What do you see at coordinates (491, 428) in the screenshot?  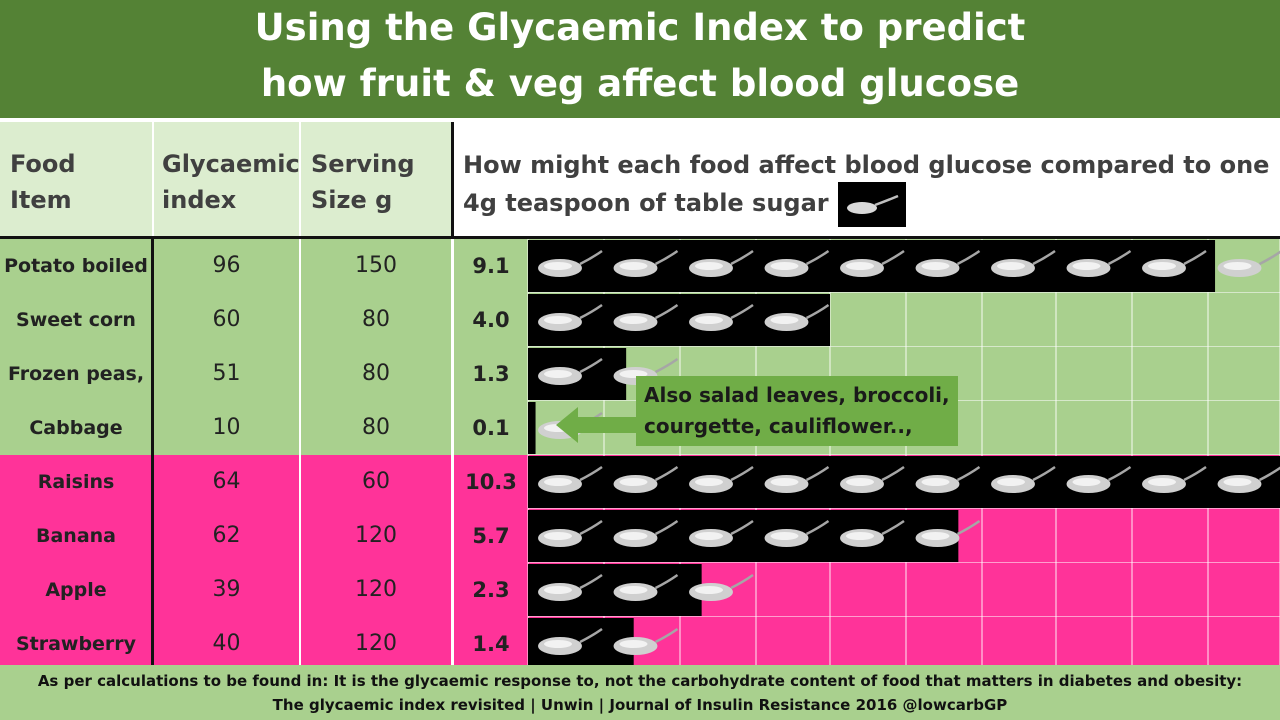 I see `teaspoon-value-cell: 0.1` at bounding box center [491, 428].